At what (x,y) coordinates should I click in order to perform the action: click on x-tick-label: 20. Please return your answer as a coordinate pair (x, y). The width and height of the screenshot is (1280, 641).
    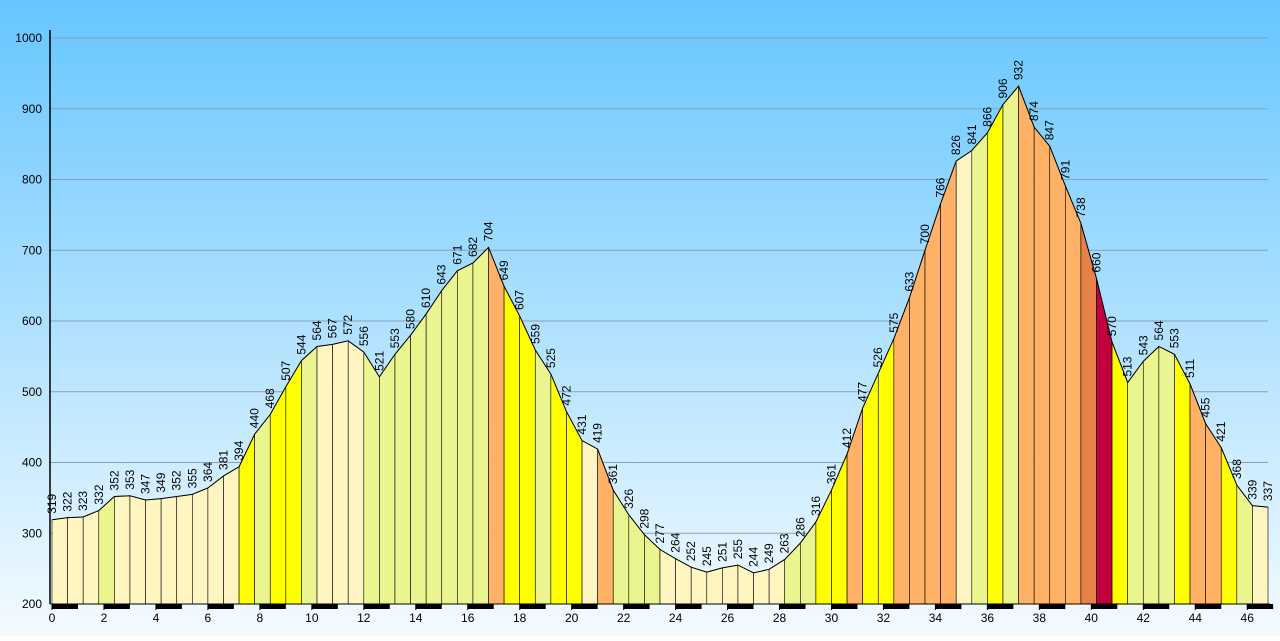
    Looking at the image, I should click on (572, 618).